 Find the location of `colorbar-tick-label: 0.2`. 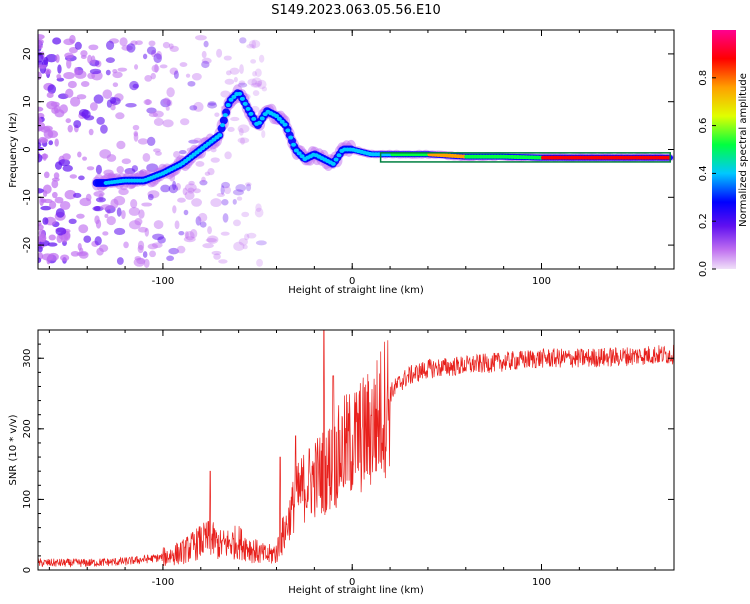

colorbar-tick-label: 0.2 is located at coordinates (703, 221).